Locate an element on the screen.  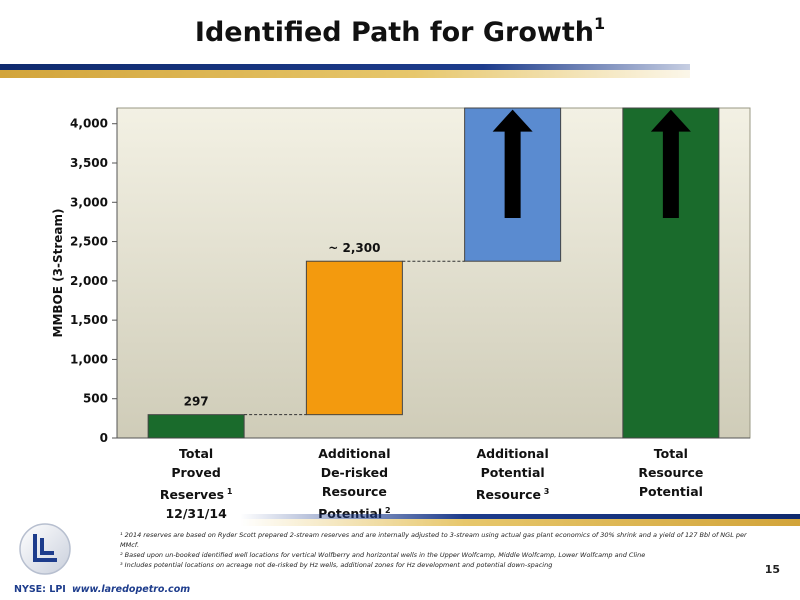
bar-data-label: ~ 2,300 is located at coordinates (354, 248).